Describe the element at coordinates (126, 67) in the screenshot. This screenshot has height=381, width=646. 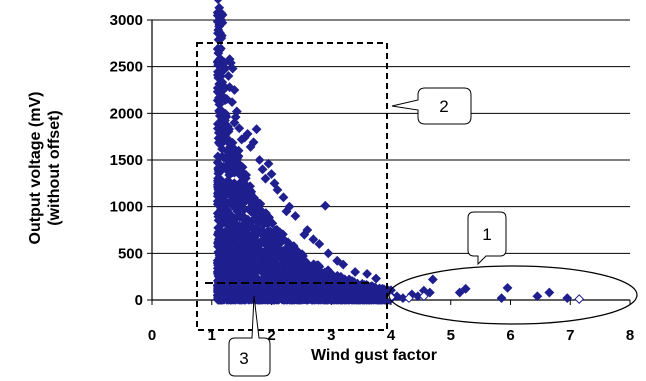
I see `y-tick-label: 2500` at that location.